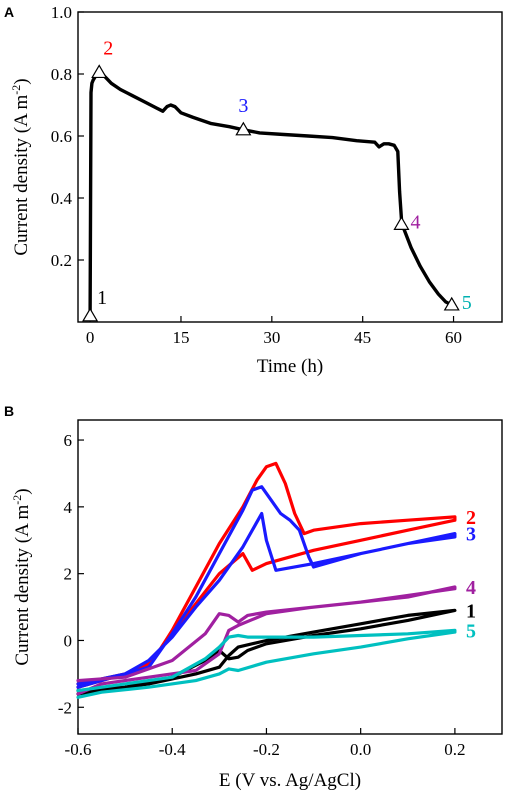  Describe the element at coordinates (68, 440) in the screenshot. I see `y-tick-label: 6` at that location.